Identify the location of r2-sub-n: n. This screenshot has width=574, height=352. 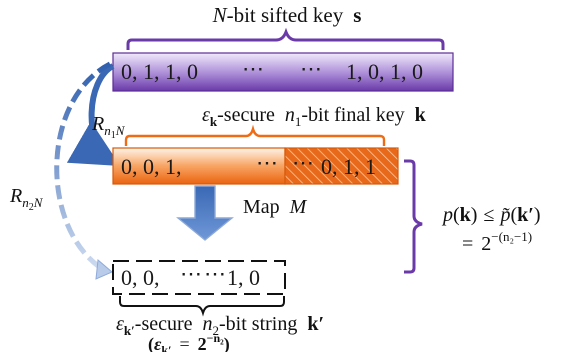
(25, 202).